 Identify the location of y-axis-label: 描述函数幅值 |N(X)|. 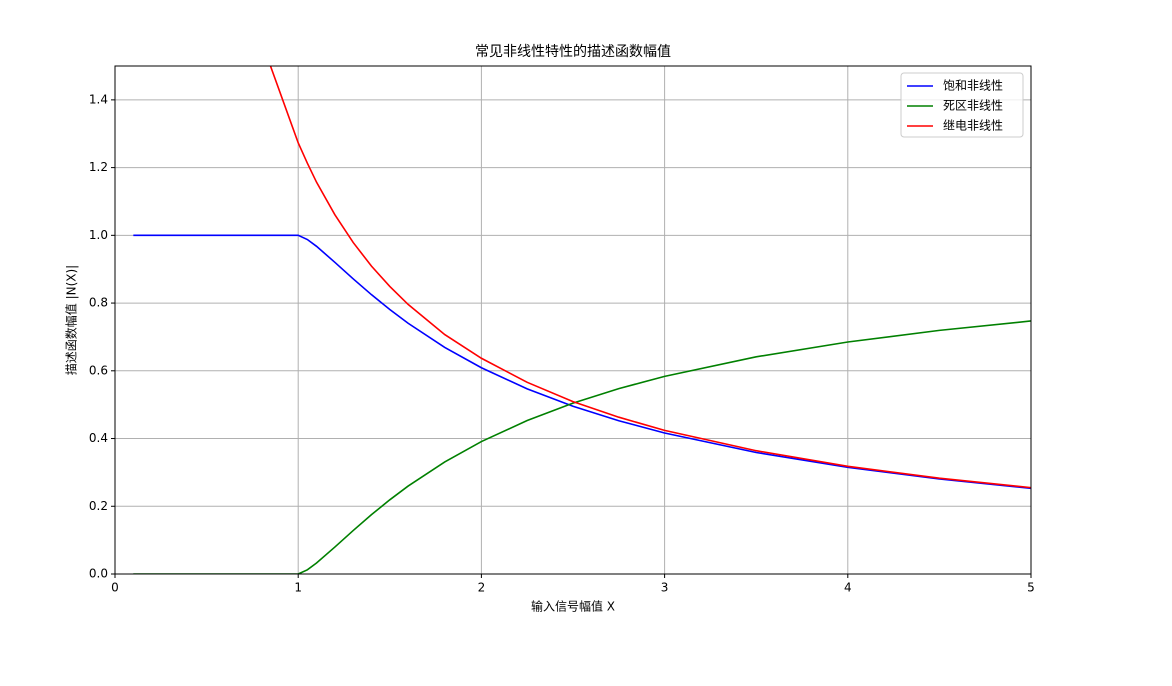
(71, 320).